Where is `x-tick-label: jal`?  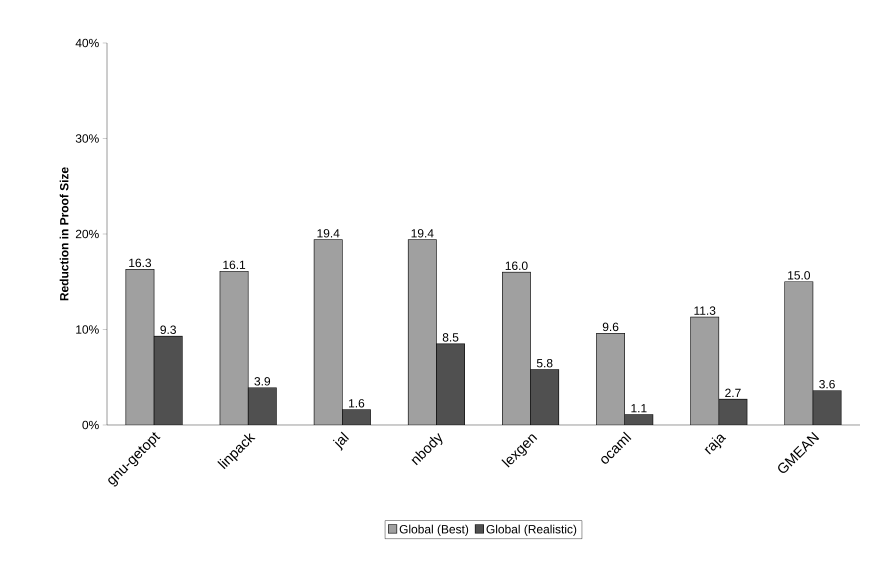
x-tick-label: jal is located at coordinates (340, 441).